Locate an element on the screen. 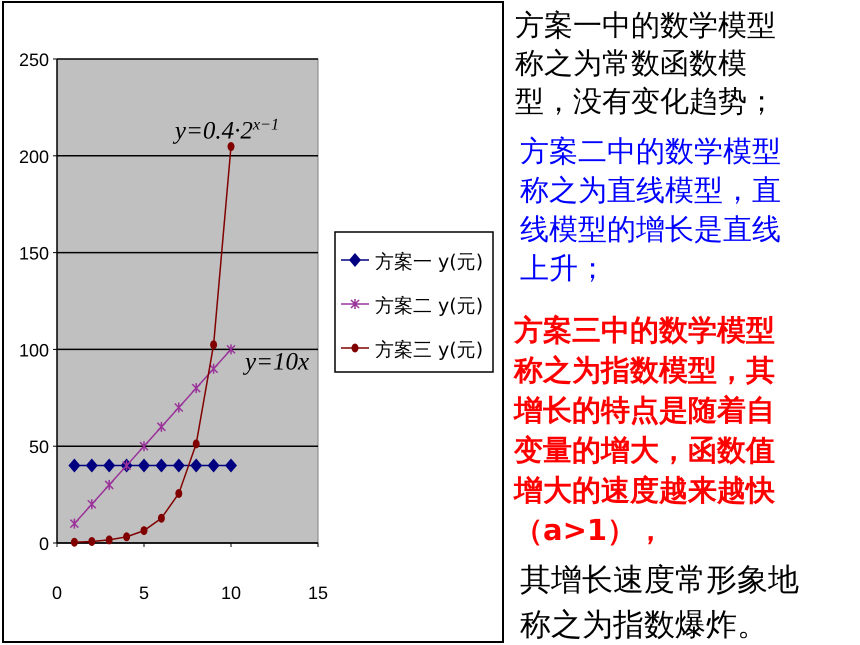 This screenshot has width=860, height=645. legend-label: 方案一 y(元) is located at coordinates (429, 262).